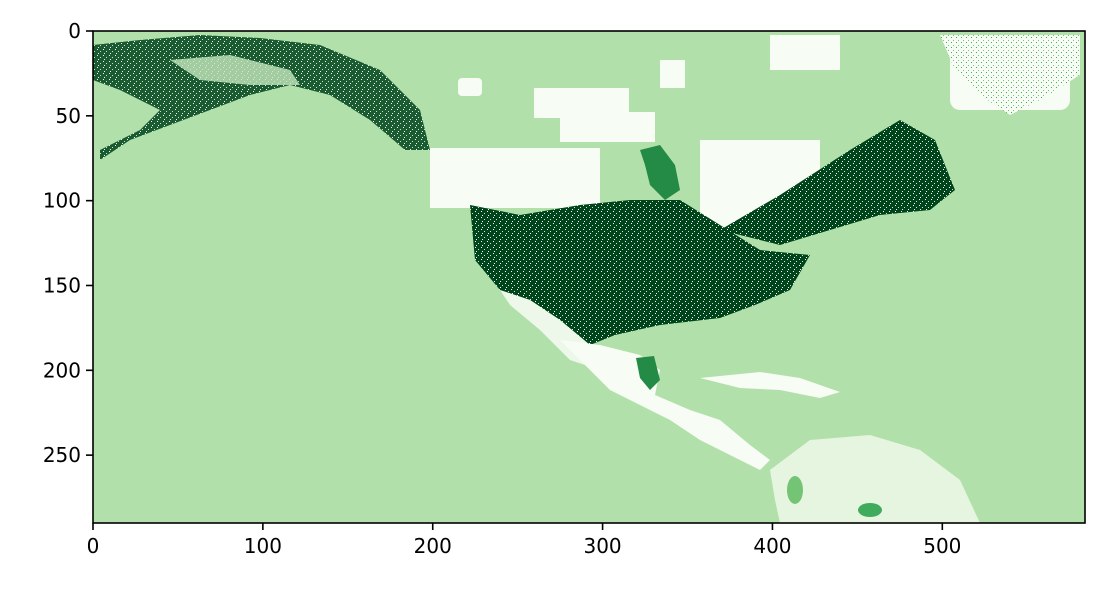 The height and width of the screenshot is (590, 1104). I want to click on y-tick-label: 0, so click(74, 31).